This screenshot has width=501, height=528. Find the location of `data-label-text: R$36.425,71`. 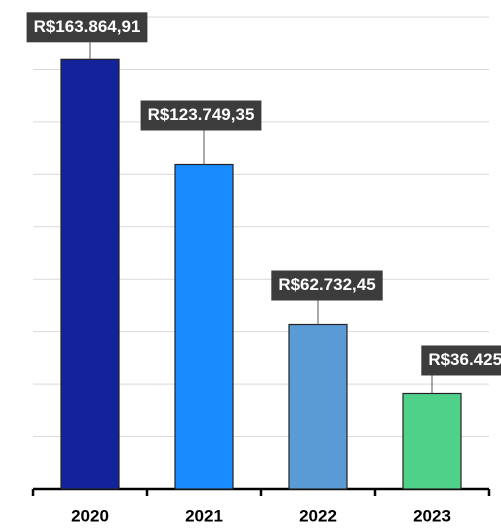

data-label-text: R$36.425,71 is located at coordinates (464, 359).